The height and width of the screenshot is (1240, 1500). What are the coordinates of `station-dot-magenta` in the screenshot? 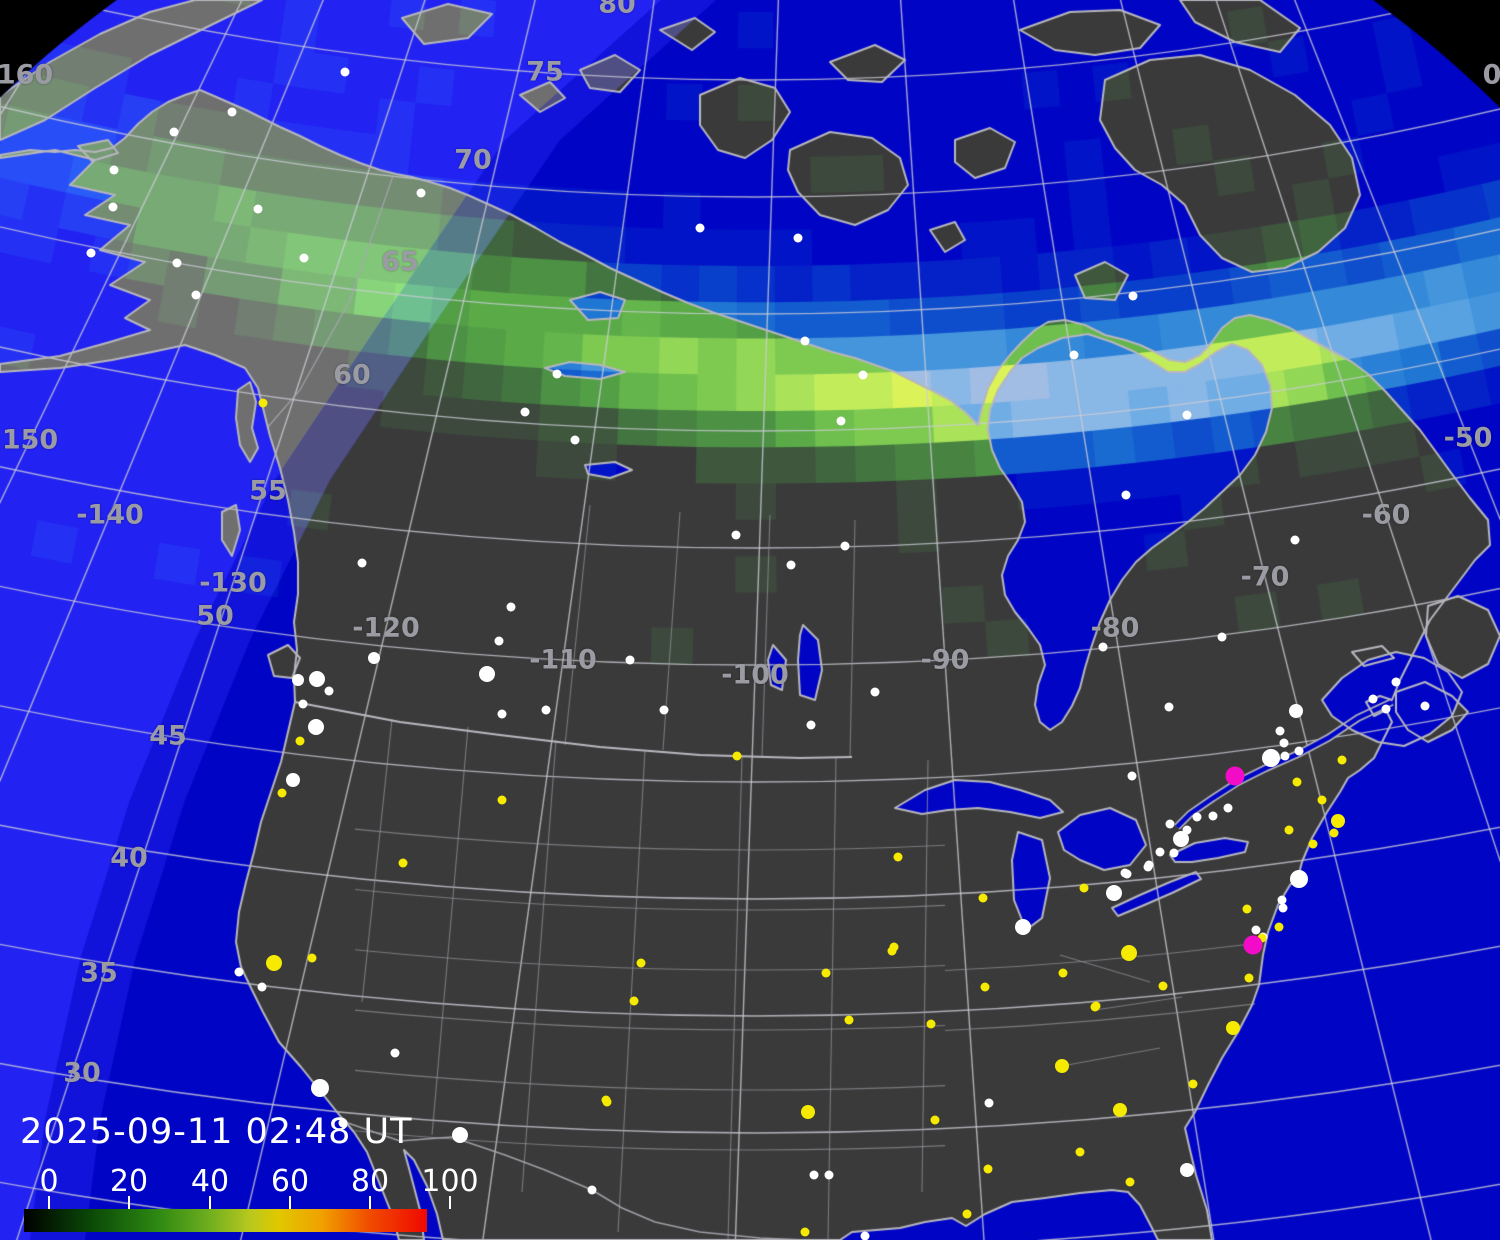 It's located at (1235, 776).